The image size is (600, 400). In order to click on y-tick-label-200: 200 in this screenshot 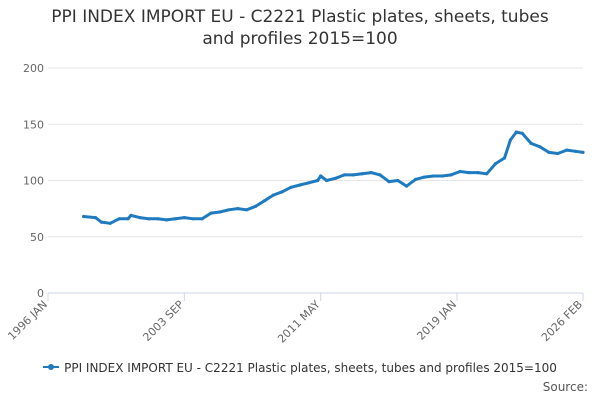, I will do `click(33, 68)`.